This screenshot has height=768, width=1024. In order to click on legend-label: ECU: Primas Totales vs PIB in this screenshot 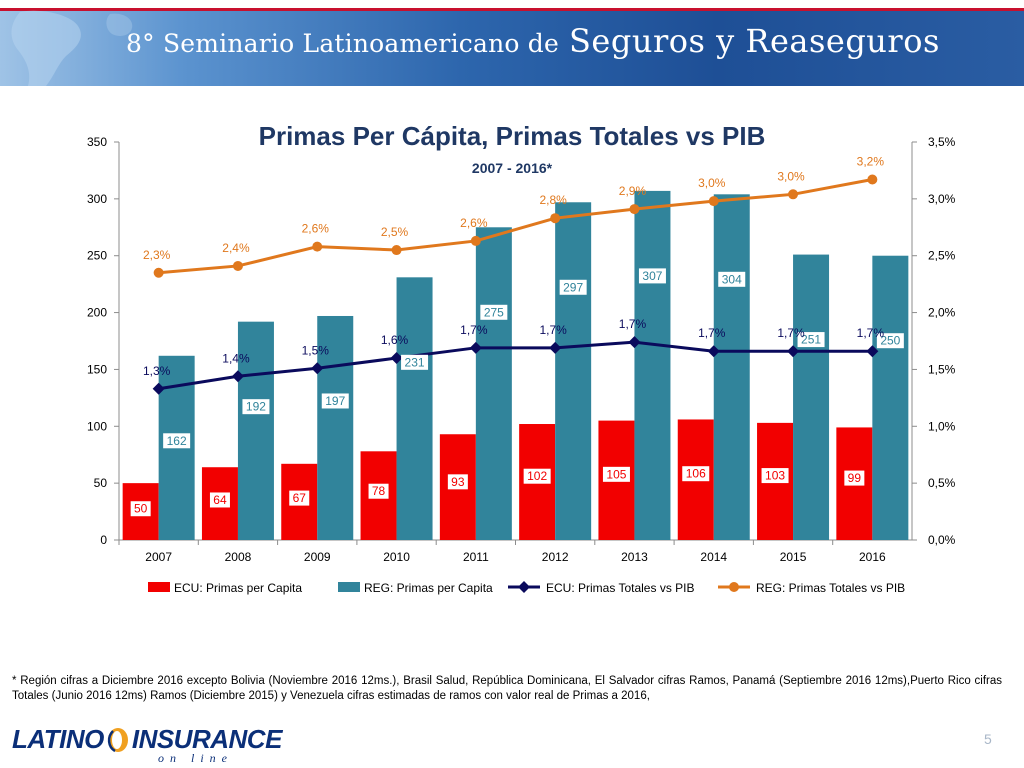, I will do `click(620, 588)`.